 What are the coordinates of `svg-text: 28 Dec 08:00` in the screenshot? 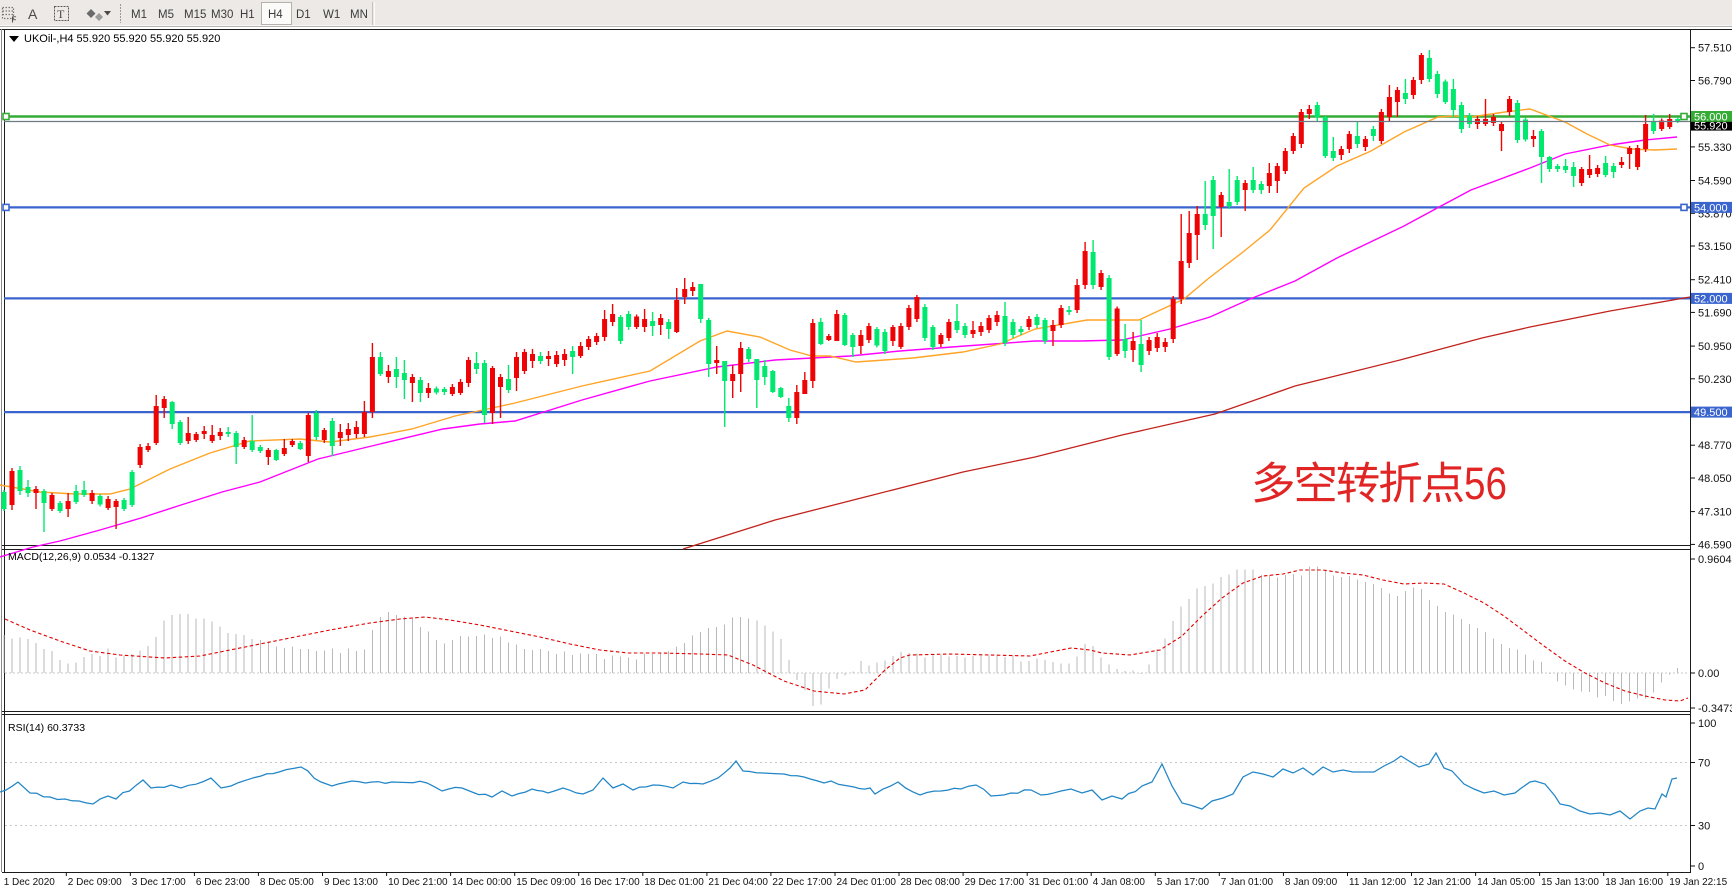 It's located at (931, 882).